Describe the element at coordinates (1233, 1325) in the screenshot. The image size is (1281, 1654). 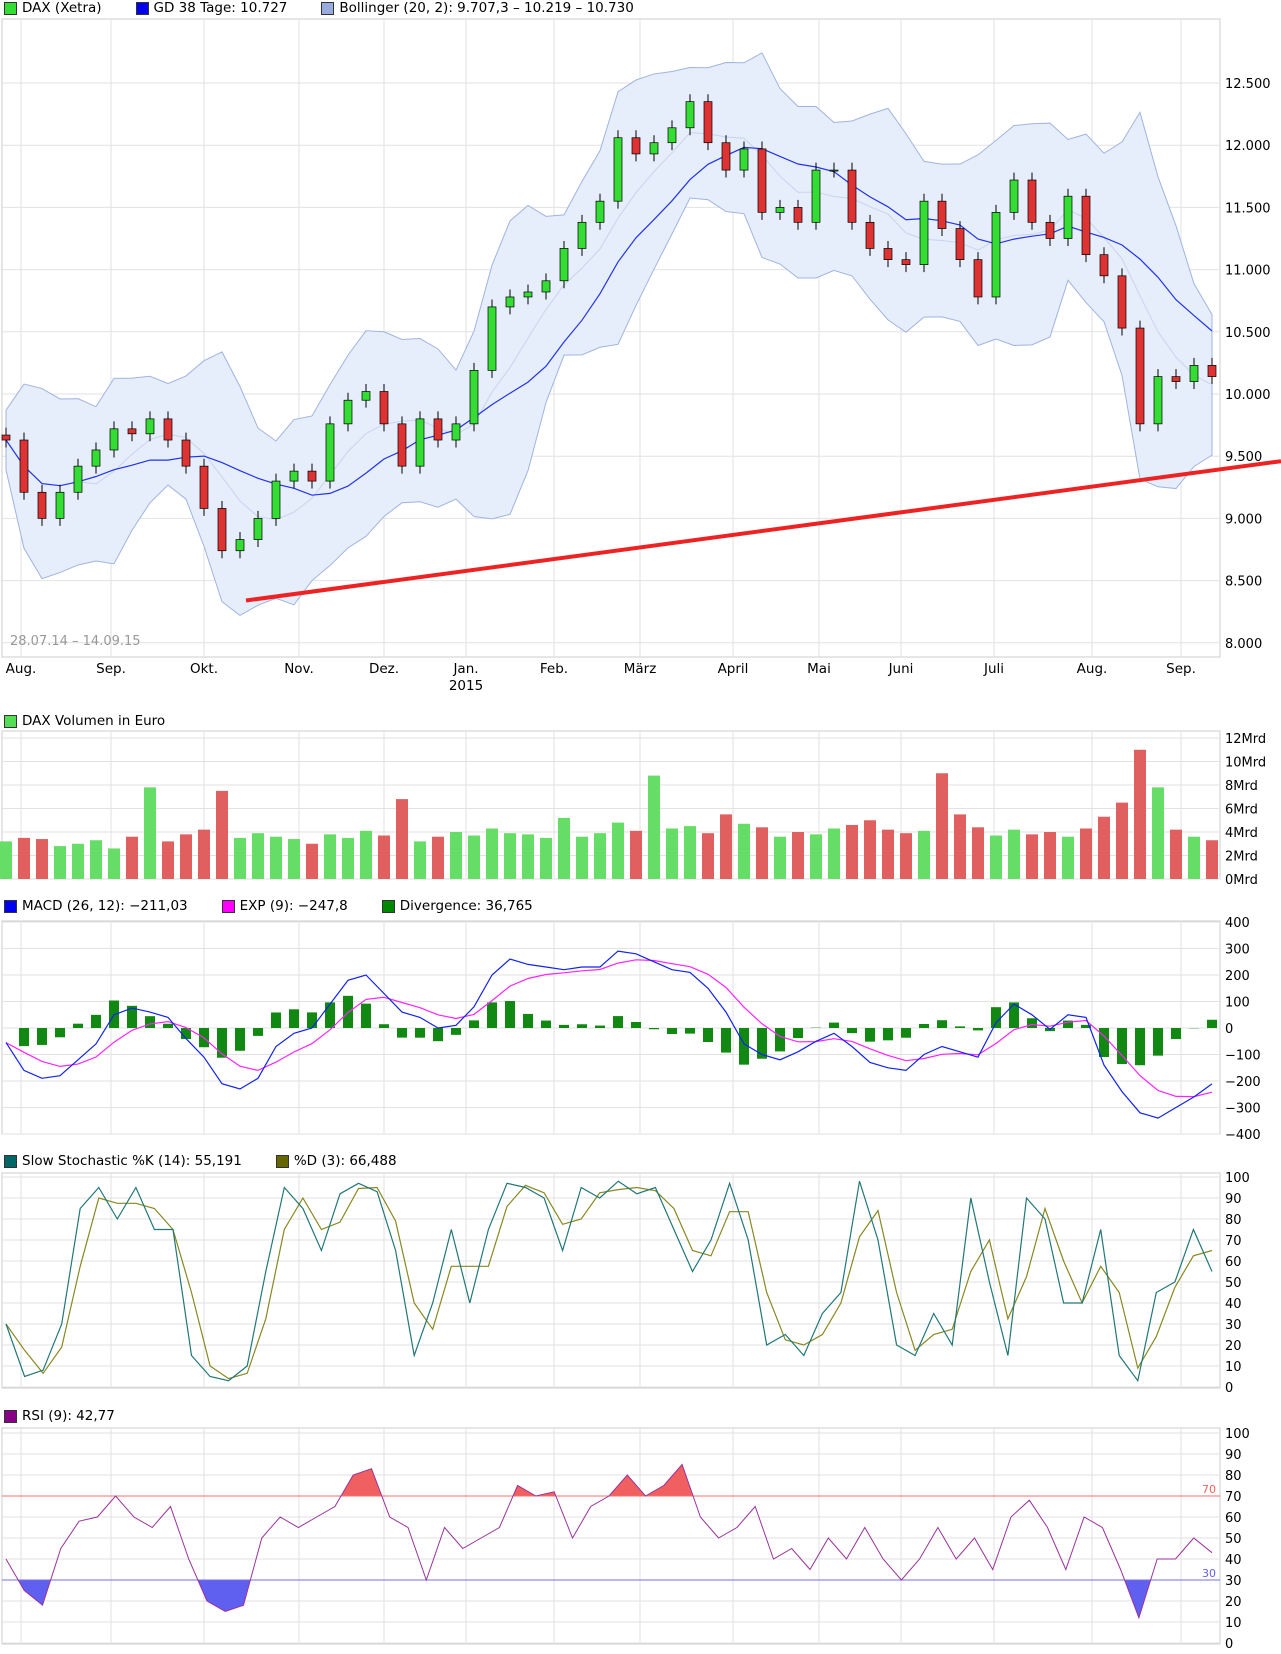
I see `y-tick-label: 30` at that location.